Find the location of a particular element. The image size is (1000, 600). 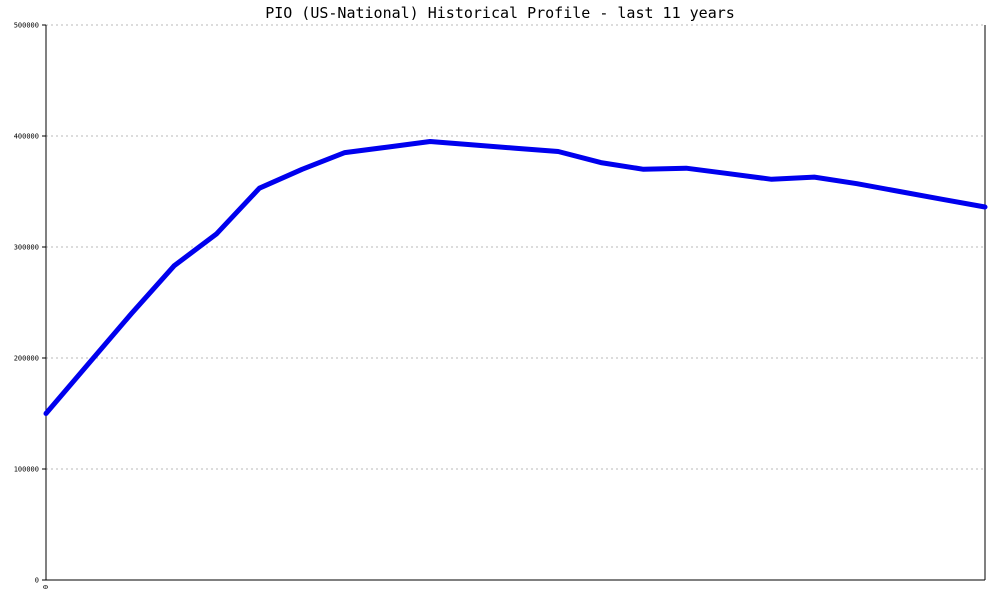

y-tick-label: 100000 is located at coordinates (26, 470).